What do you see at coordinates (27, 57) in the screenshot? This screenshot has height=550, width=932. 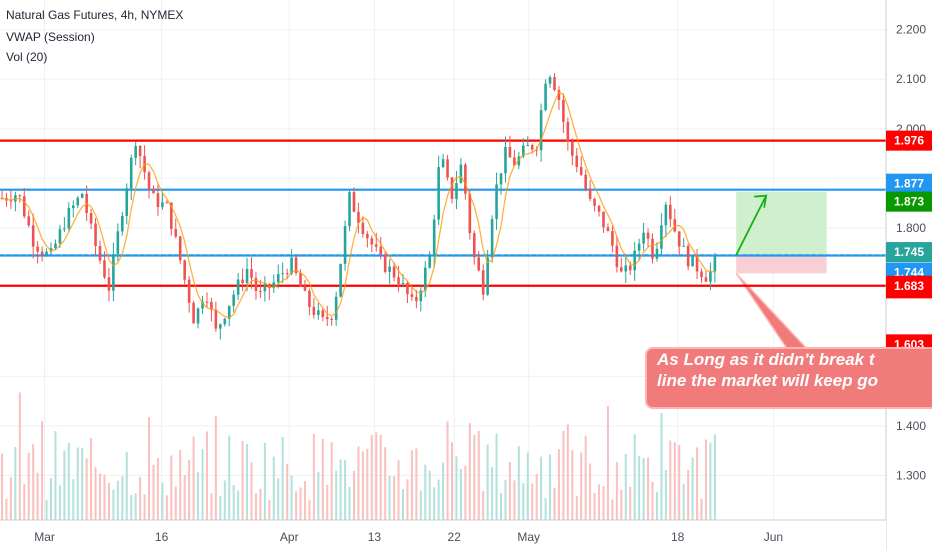 I see `indicator-volume: Vol (20)` at bounding box center [27, 57].